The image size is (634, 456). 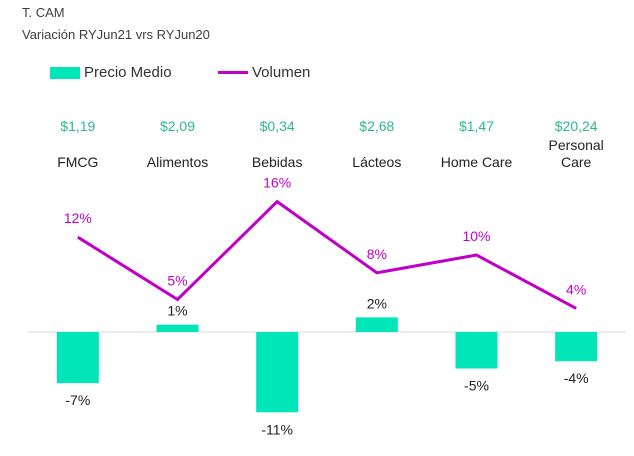 What do you see at coordinates (576, 378) in the screenshot?
I see `bar-data-label: -4%` at bounding box center [576, 378].